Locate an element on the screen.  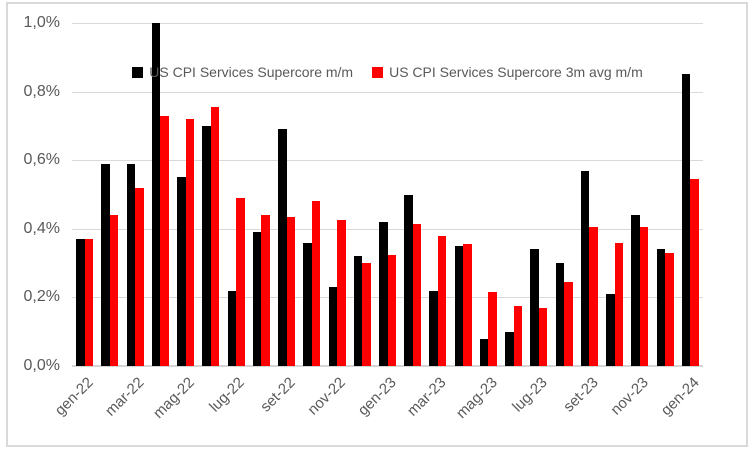
y-tick-0-0: 0,0% is located at coordinates (41, 365).